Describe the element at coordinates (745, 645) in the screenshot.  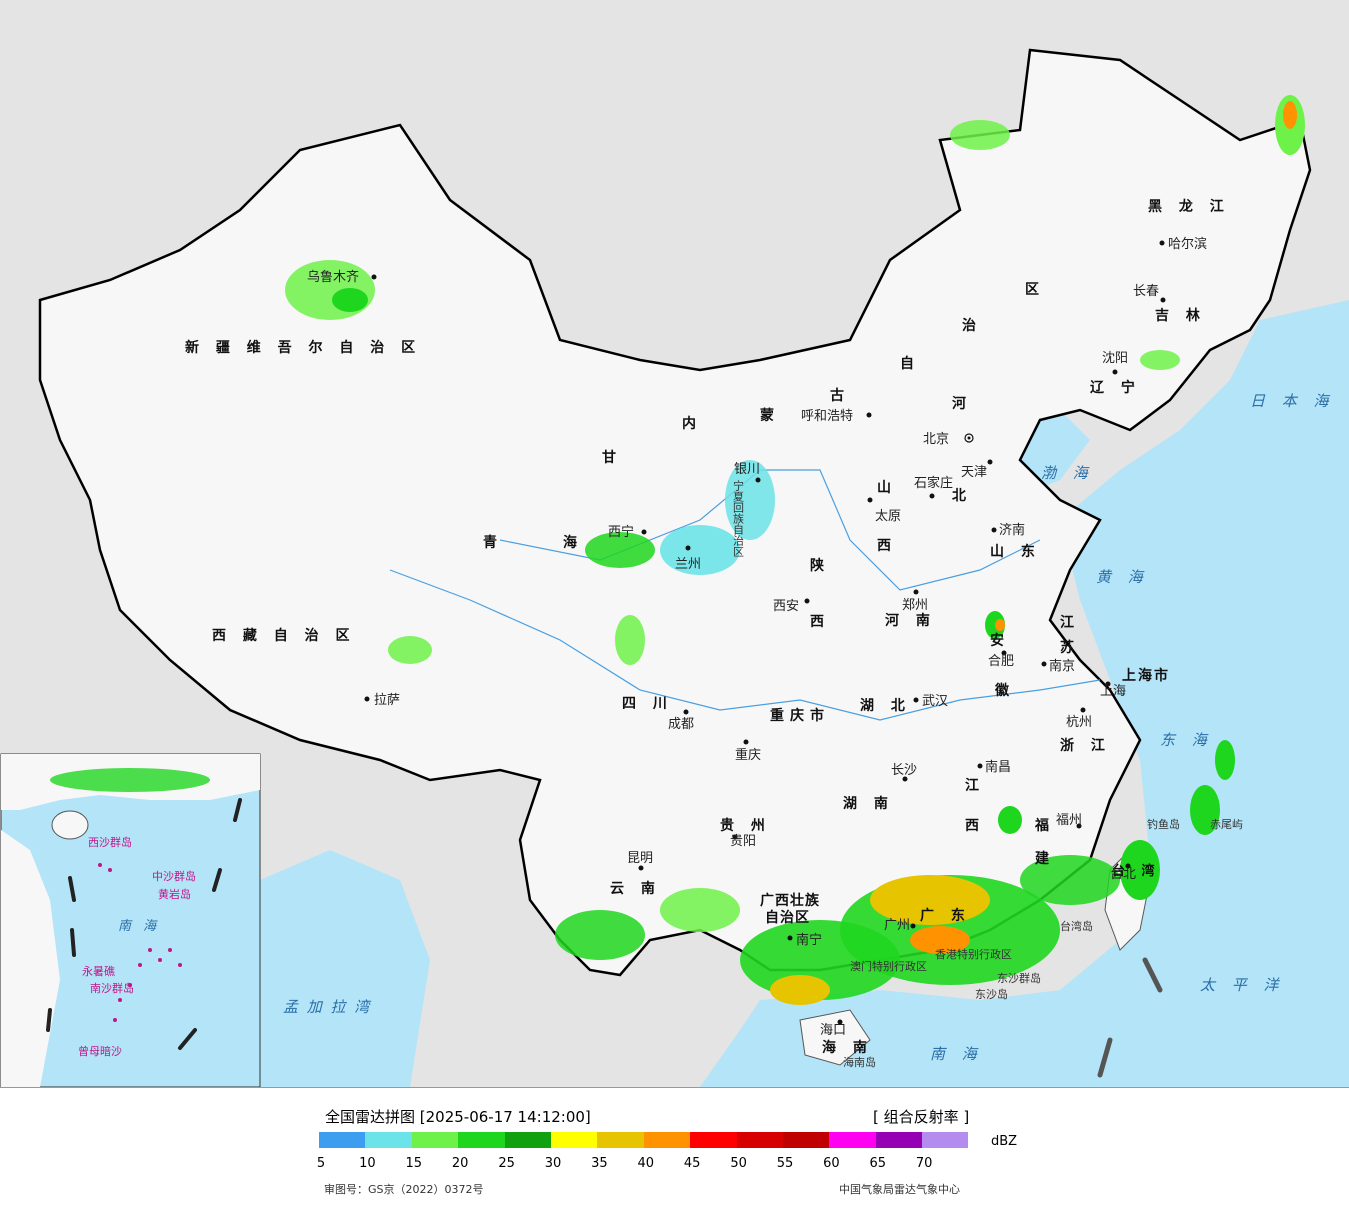
I see `yangtze-river` at that location.